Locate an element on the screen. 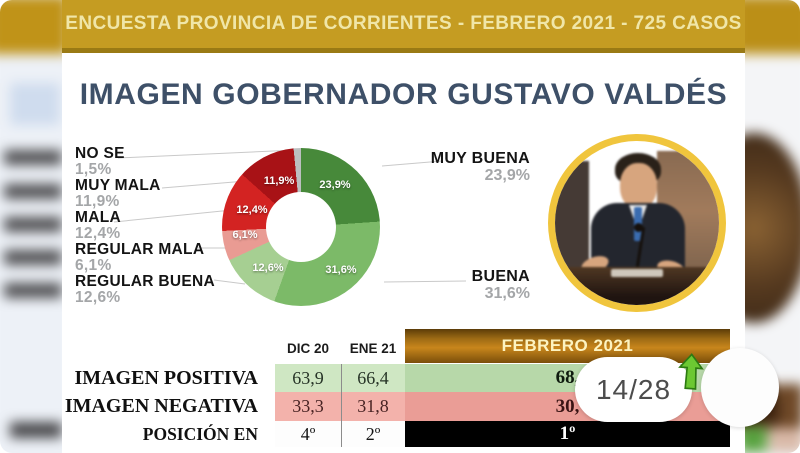 The image size is (800, 453). legend-item-muybuena: MUY BUENA 23,9% is located at coordinates (445, 167).